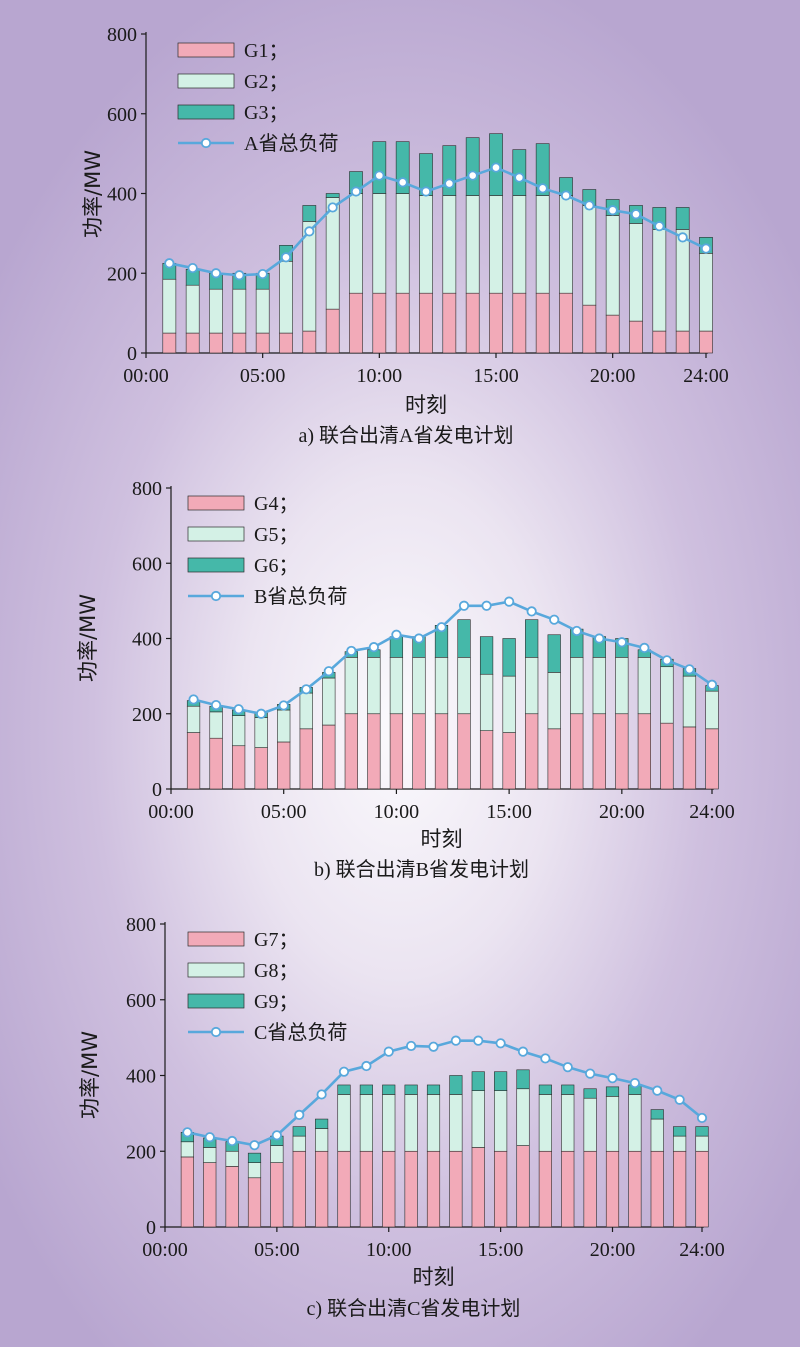  Describe the element at coordinates (147, 489) in the screenshot. I see `y-tick-label: 800` at that location.